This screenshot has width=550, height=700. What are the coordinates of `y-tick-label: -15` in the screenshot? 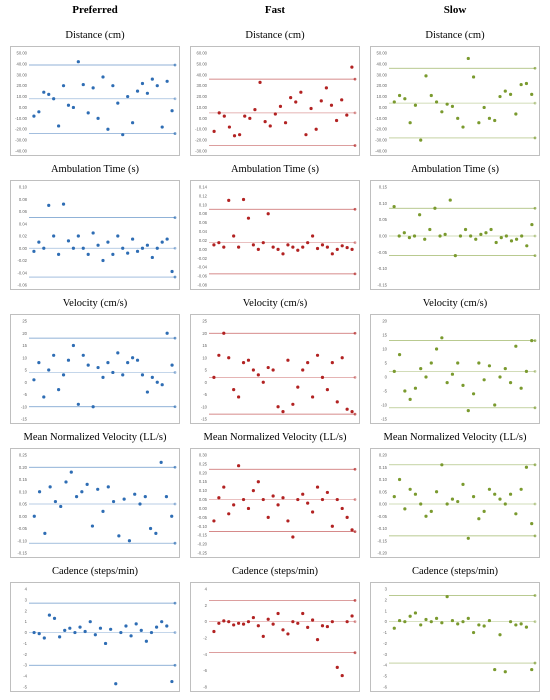 It's located at (204, 419).